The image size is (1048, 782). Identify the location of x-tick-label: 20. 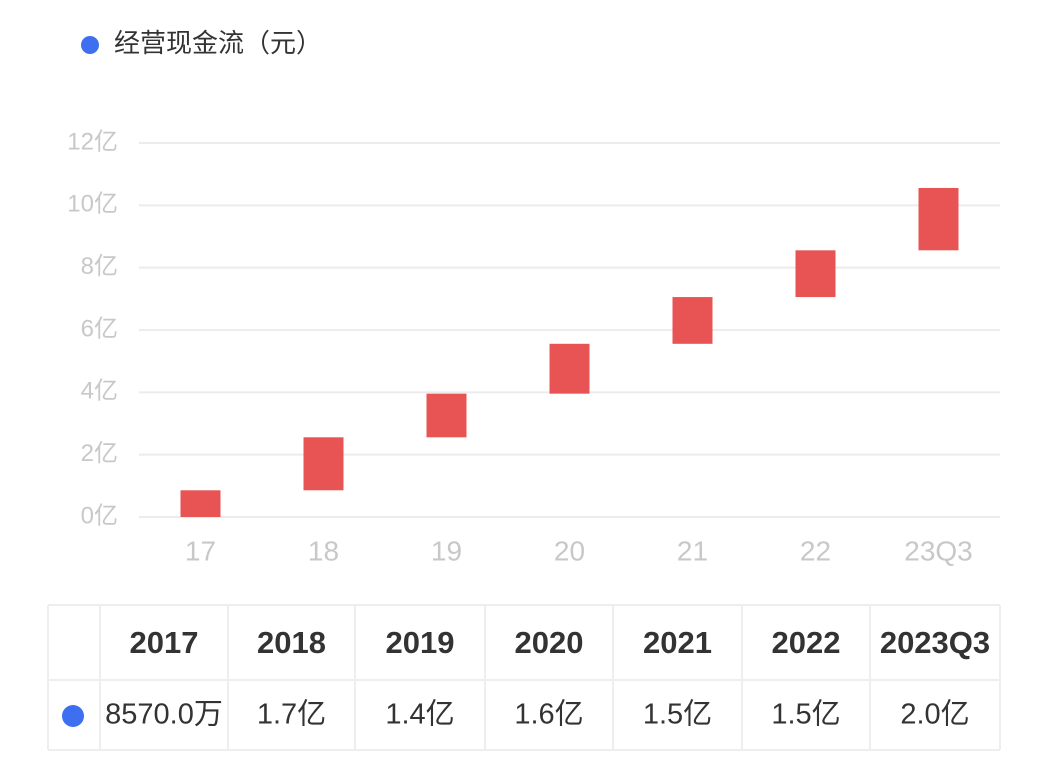
(569, 550).